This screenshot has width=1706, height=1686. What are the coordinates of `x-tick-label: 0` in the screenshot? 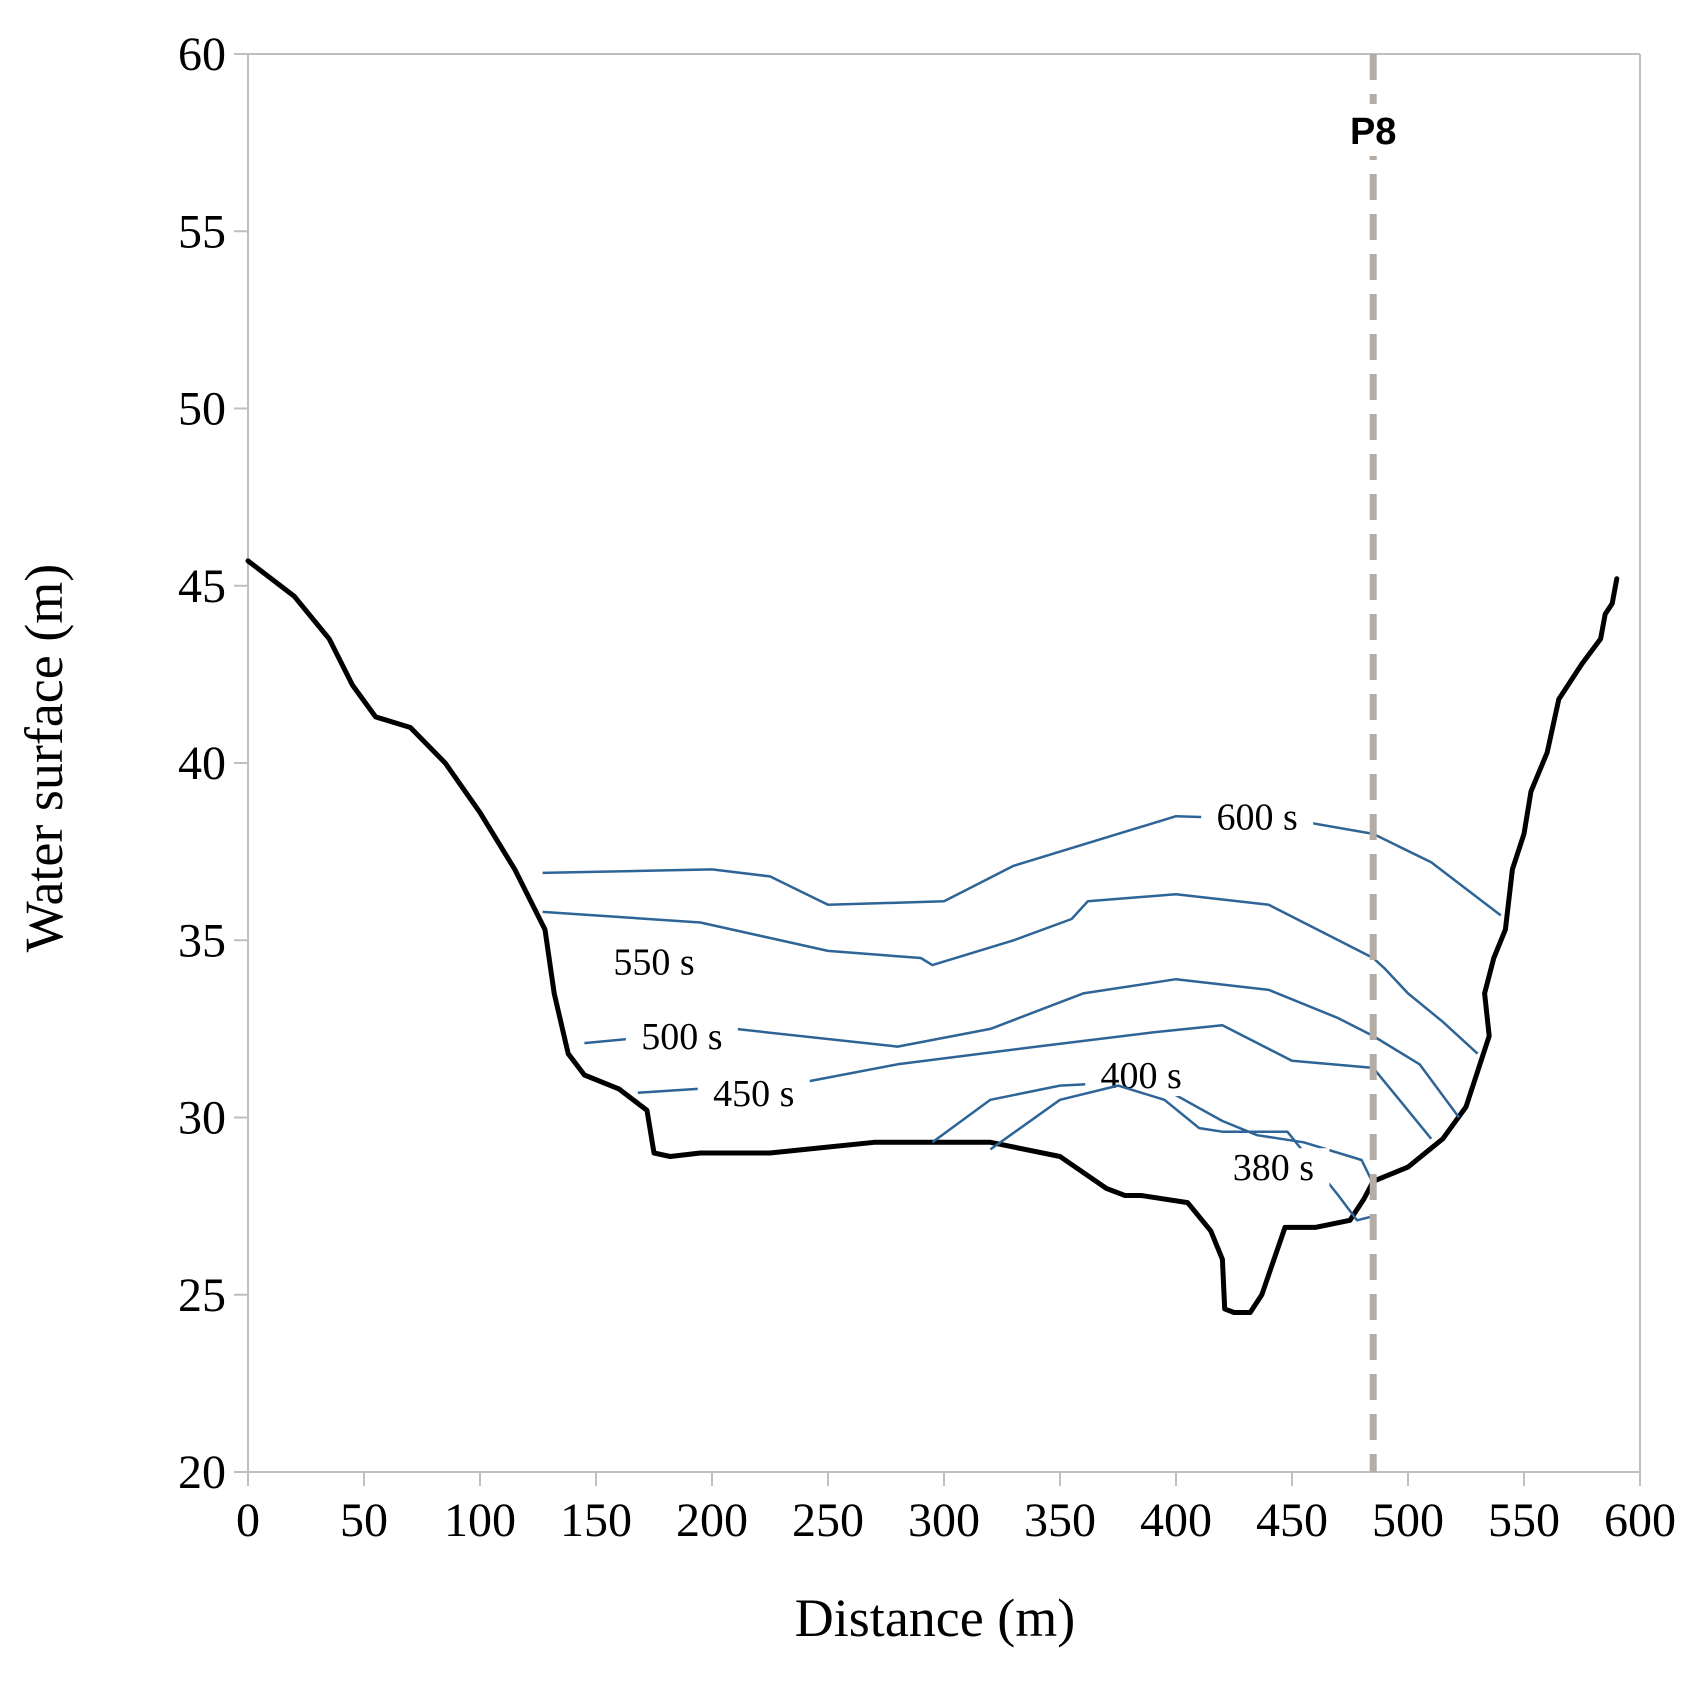 It's located at (248, 1520).